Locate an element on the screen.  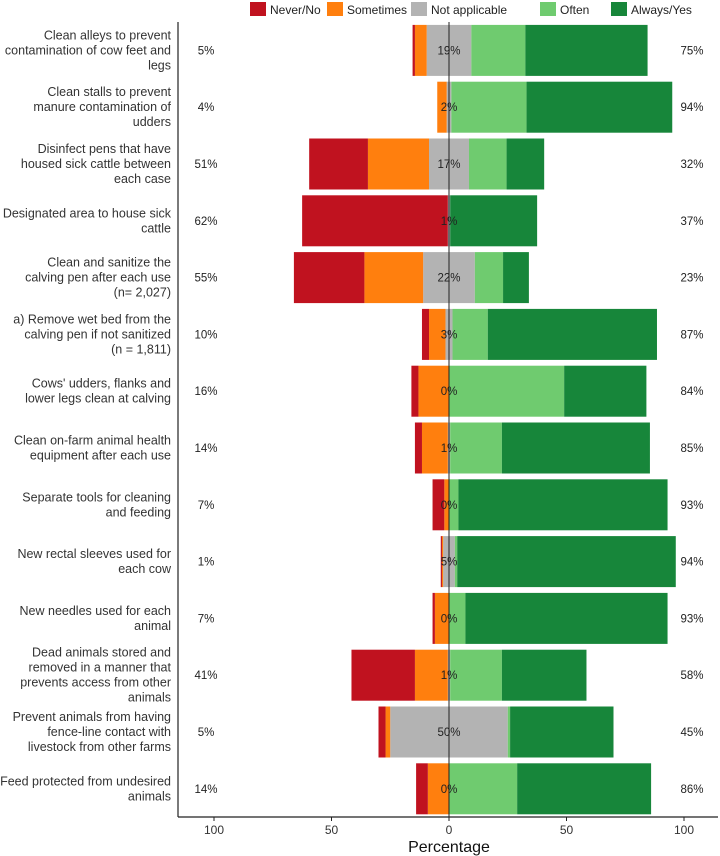
category-label-line: lower legs clean at calving is located at coordinates (98, 399).